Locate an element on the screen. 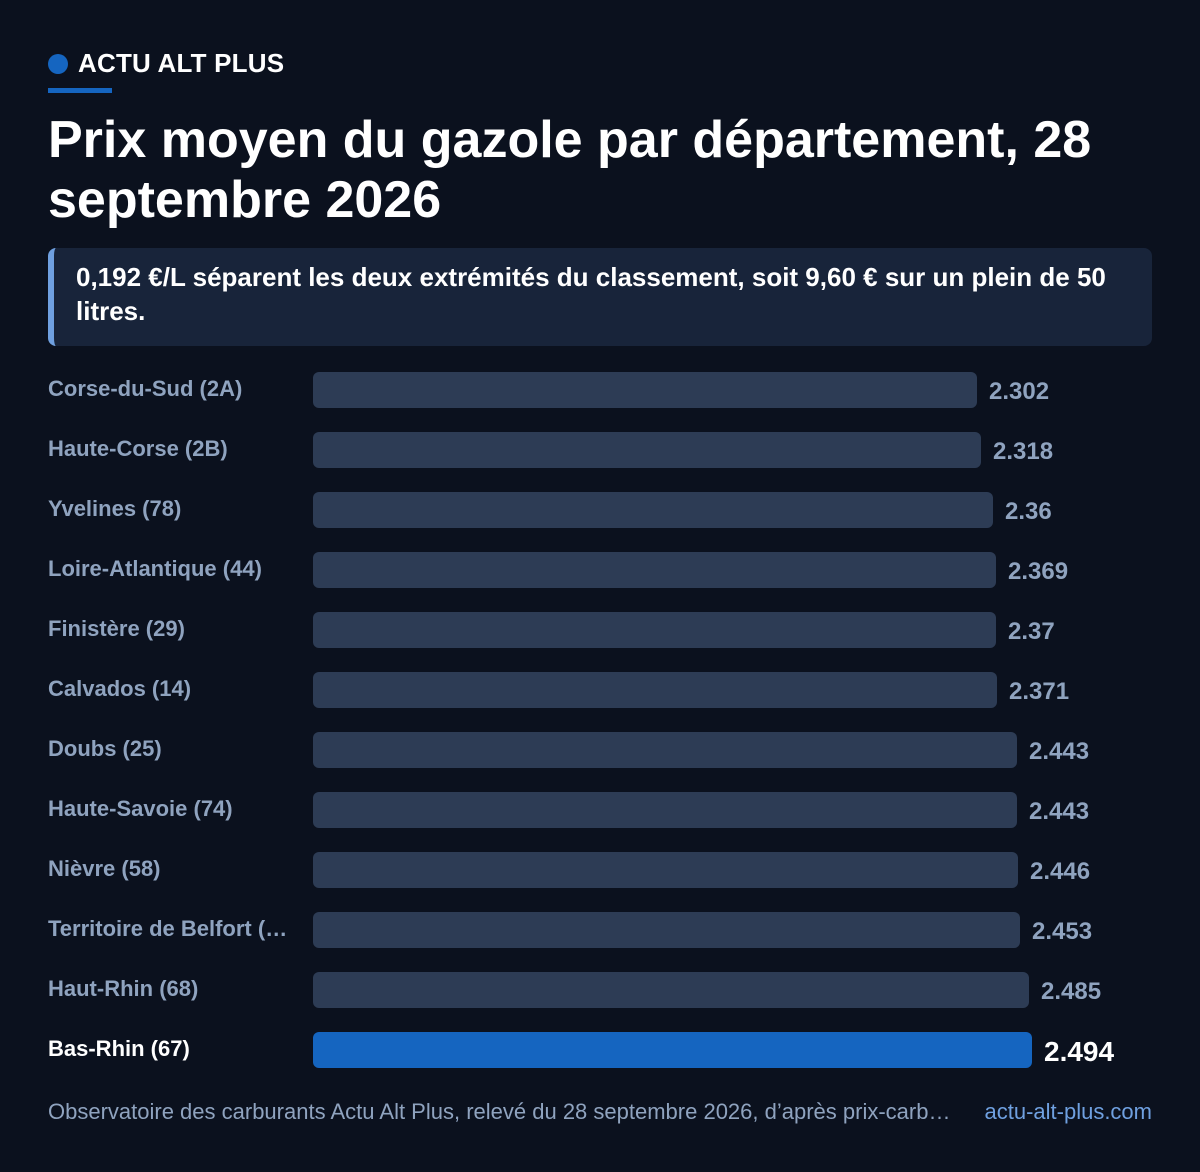  bar-row: Territoire de Belfort (90) 2.453 is located at coordinates (600, 930).